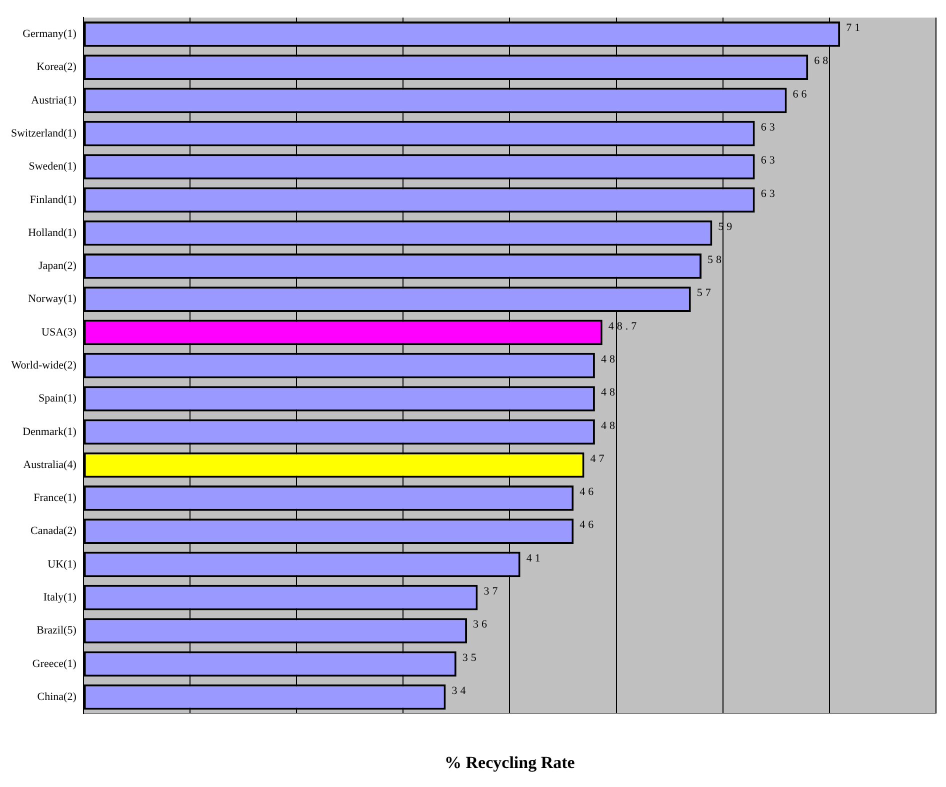  I want to click on data-label: 36, so click(481, 624).